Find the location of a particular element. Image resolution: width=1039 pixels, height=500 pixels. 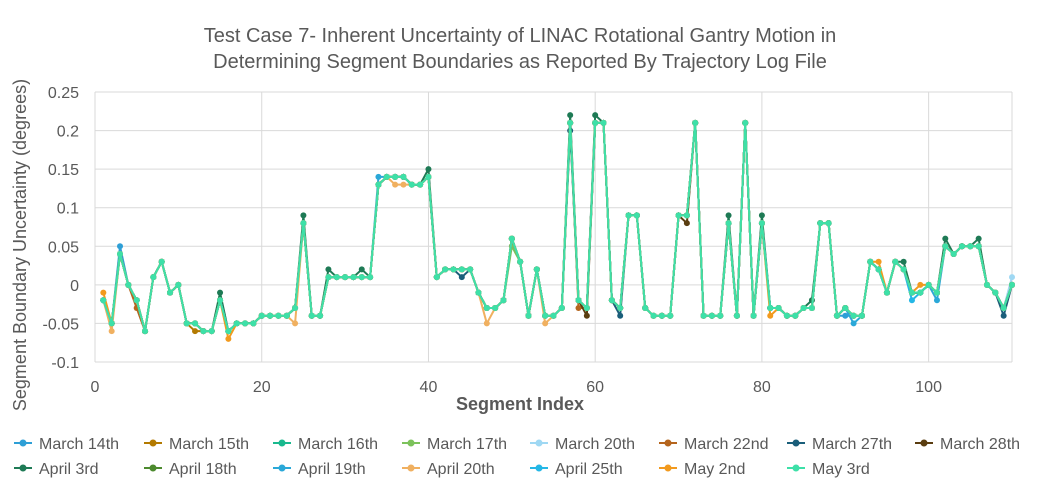

x-tick-label: 40 is located at coordinates (429, 387).